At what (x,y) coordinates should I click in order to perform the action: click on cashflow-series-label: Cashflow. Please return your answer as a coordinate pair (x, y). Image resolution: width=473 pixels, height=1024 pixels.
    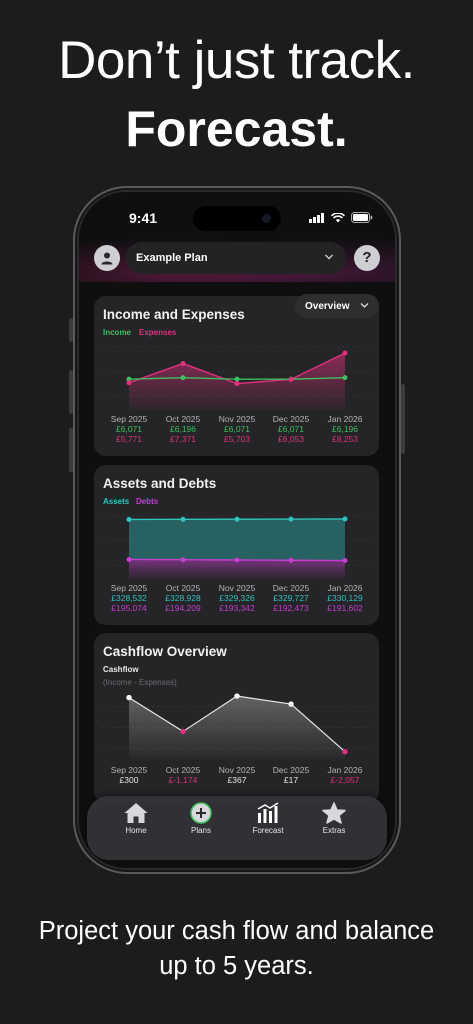
    Looking at the image, I should click on (121, 669).